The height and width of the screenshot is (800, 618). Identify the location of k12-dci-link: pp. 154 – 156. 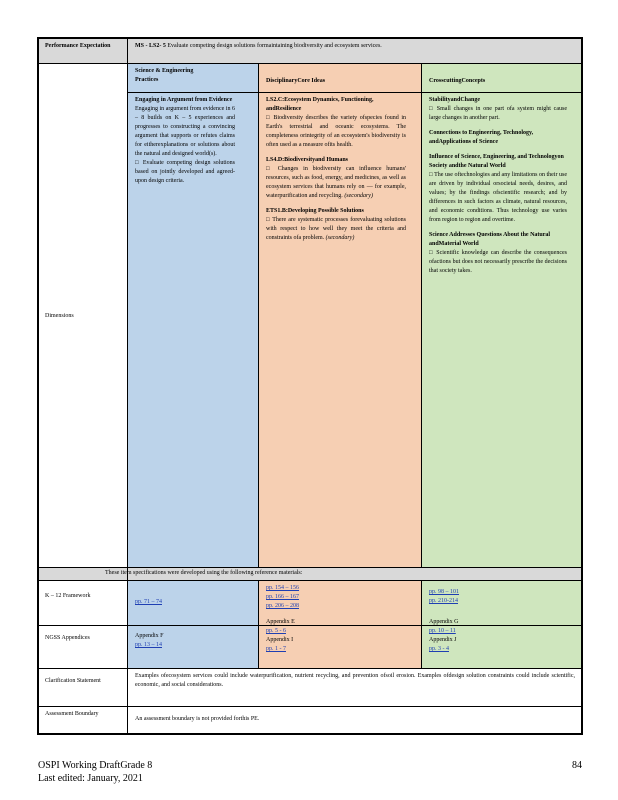
(282, 588).